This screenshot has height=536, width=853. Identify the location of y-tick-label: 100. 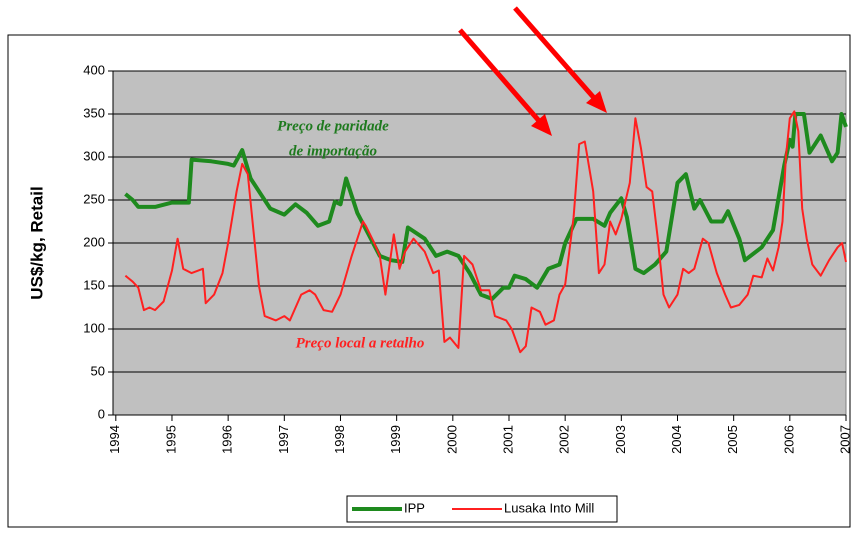
(94, 327).